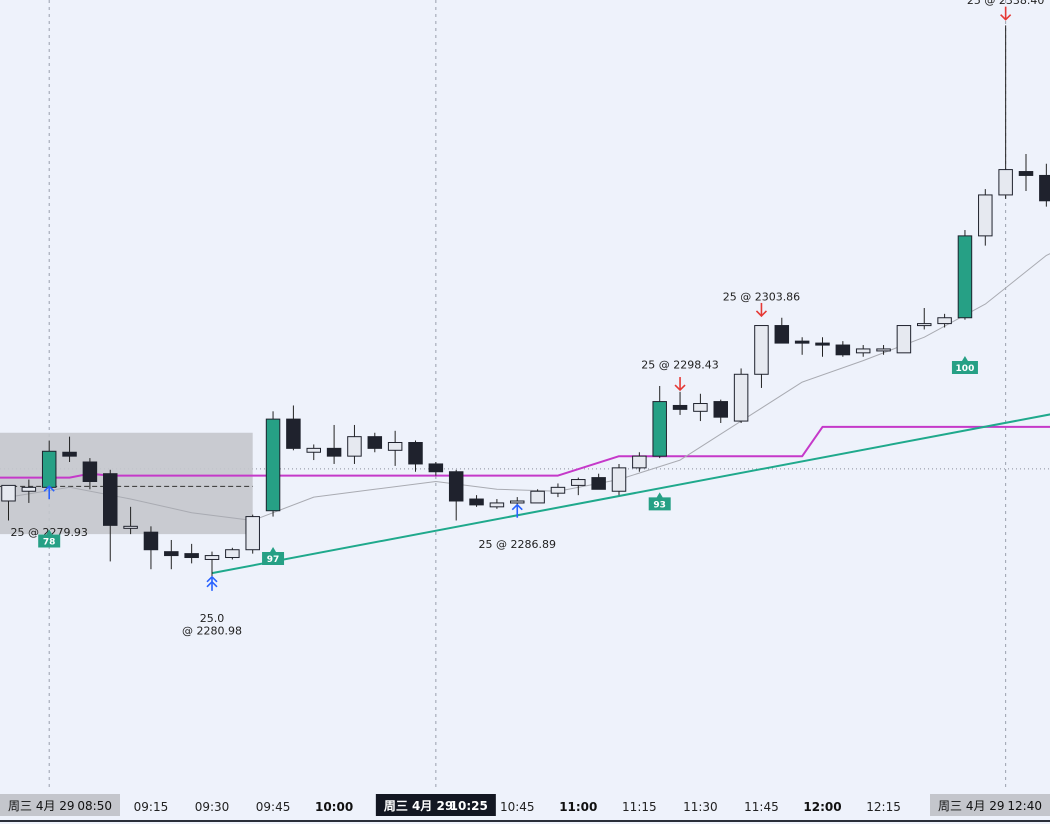  I want to click on vwap-line, so click(525, 452).